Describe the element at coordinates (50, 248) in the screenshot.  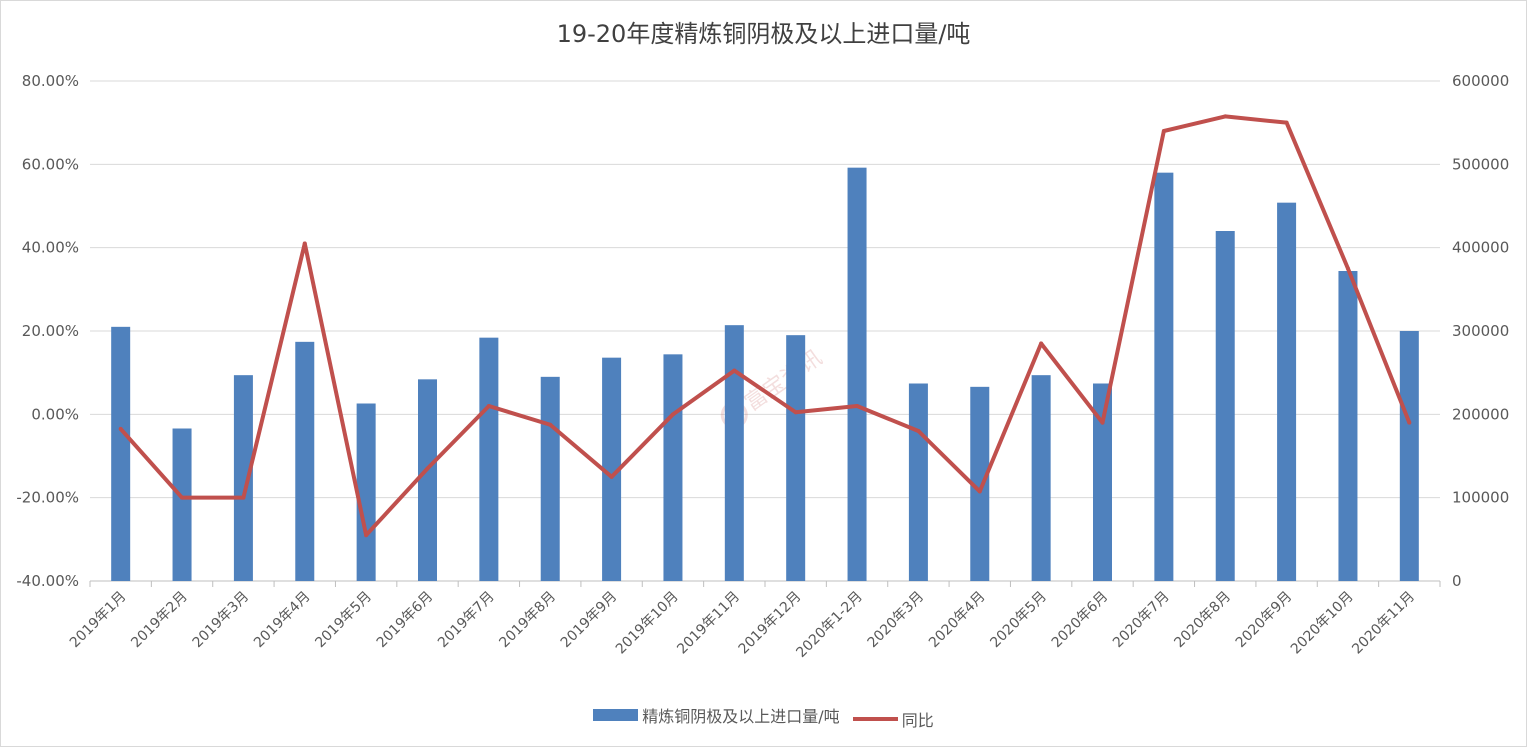
I see `left-axis-tick-label: 40.00%` at that location.